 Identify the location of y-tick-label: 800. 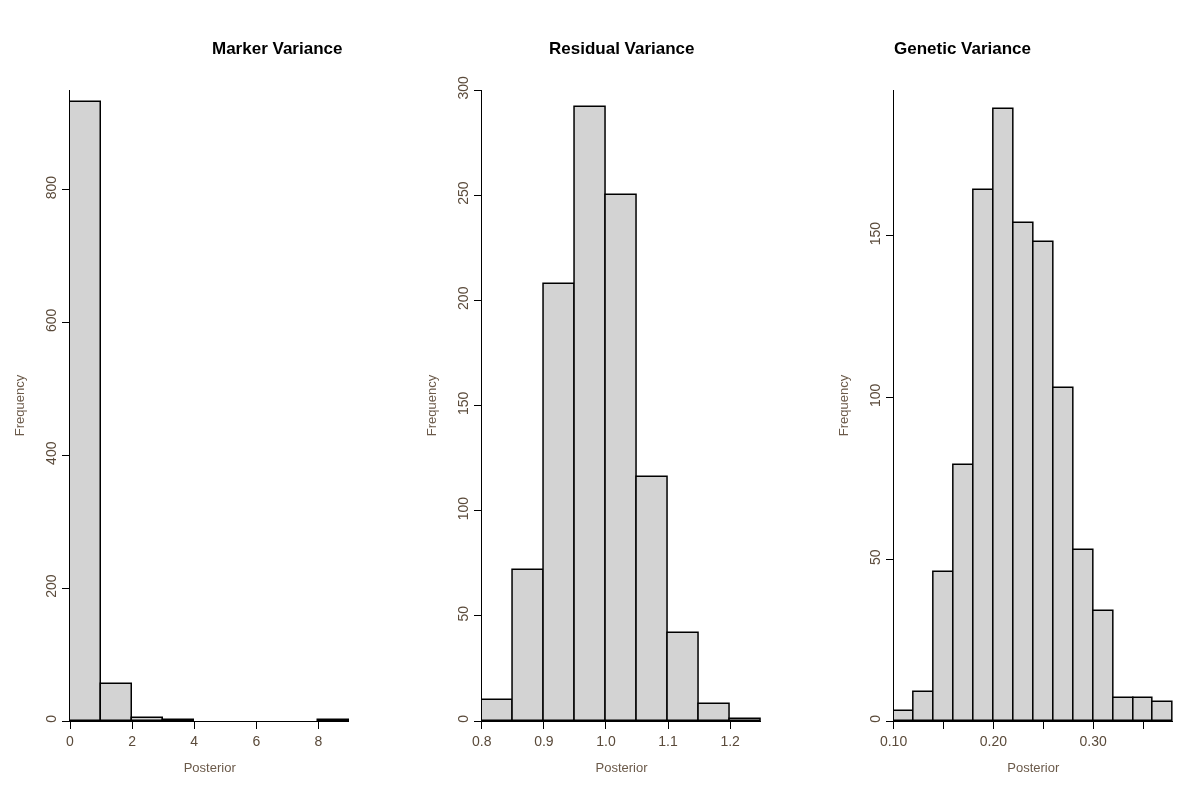
(51, 187).